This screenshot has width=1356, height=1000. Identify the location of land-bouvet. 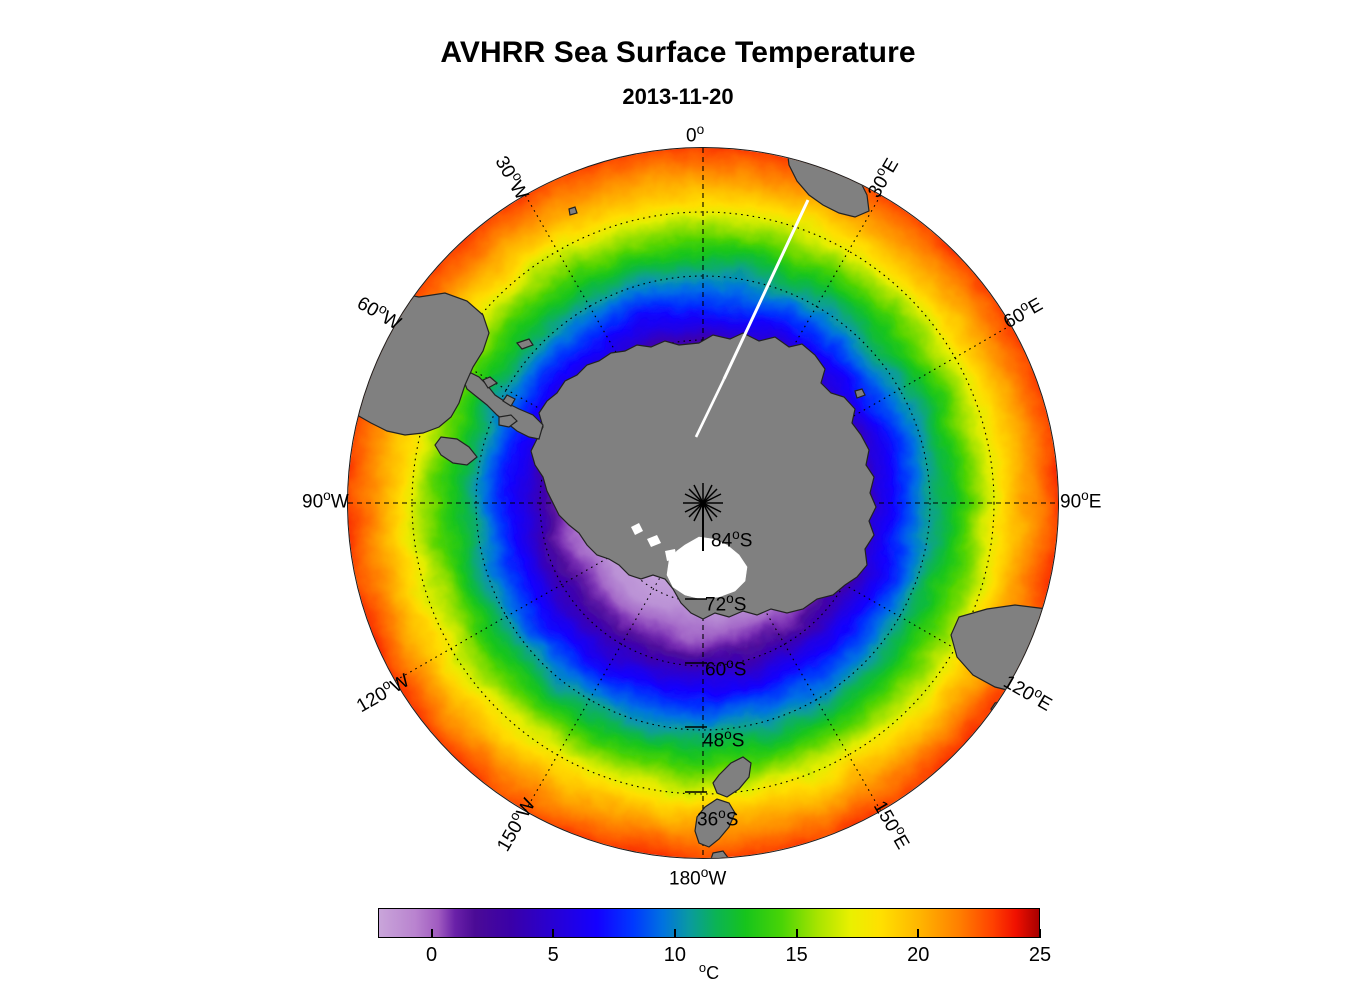
(573, 211).